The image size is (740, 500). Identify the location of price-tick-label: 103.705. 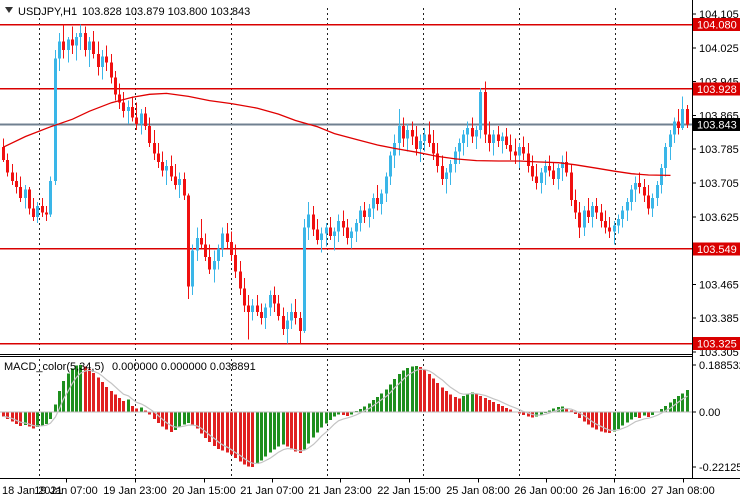
(719, 184).